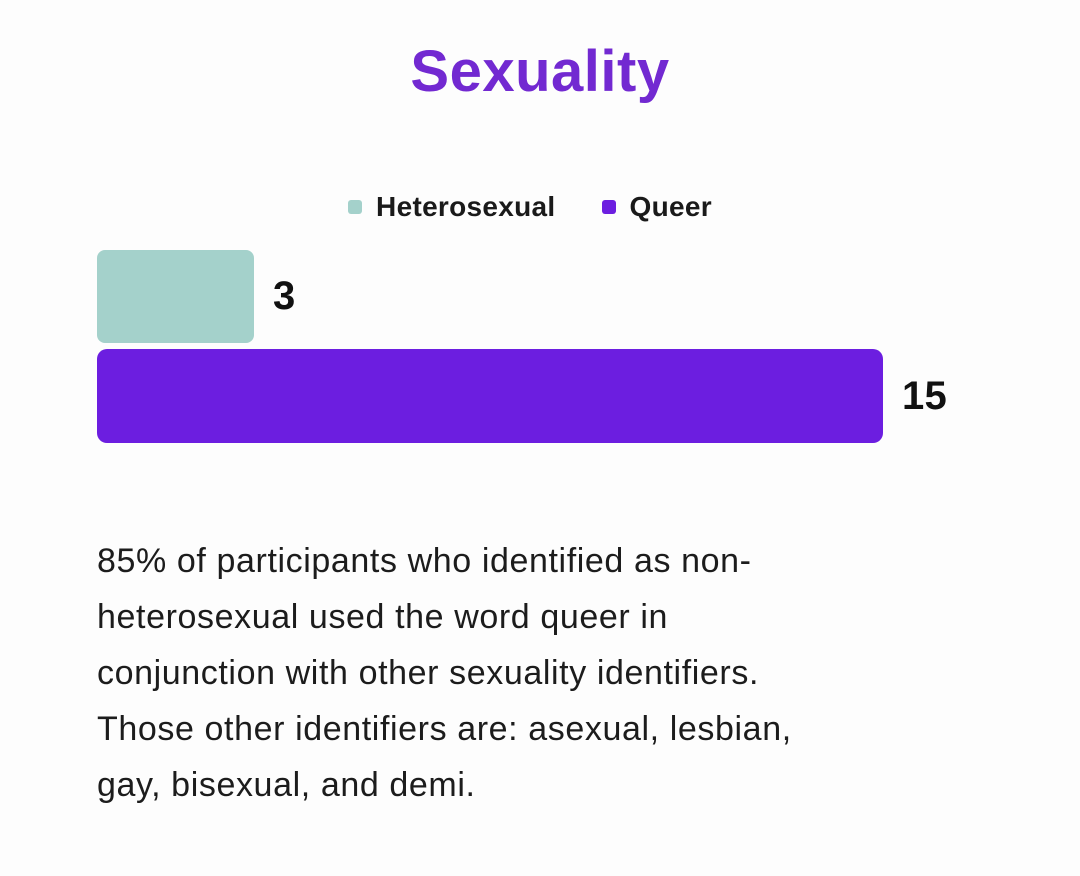 The height and width of the screenshot is (876, 1080). Describe the element at coordinates (466, 206) in the screenshot. I see `legend-label-heterosexual: Heterosexual` at that location.